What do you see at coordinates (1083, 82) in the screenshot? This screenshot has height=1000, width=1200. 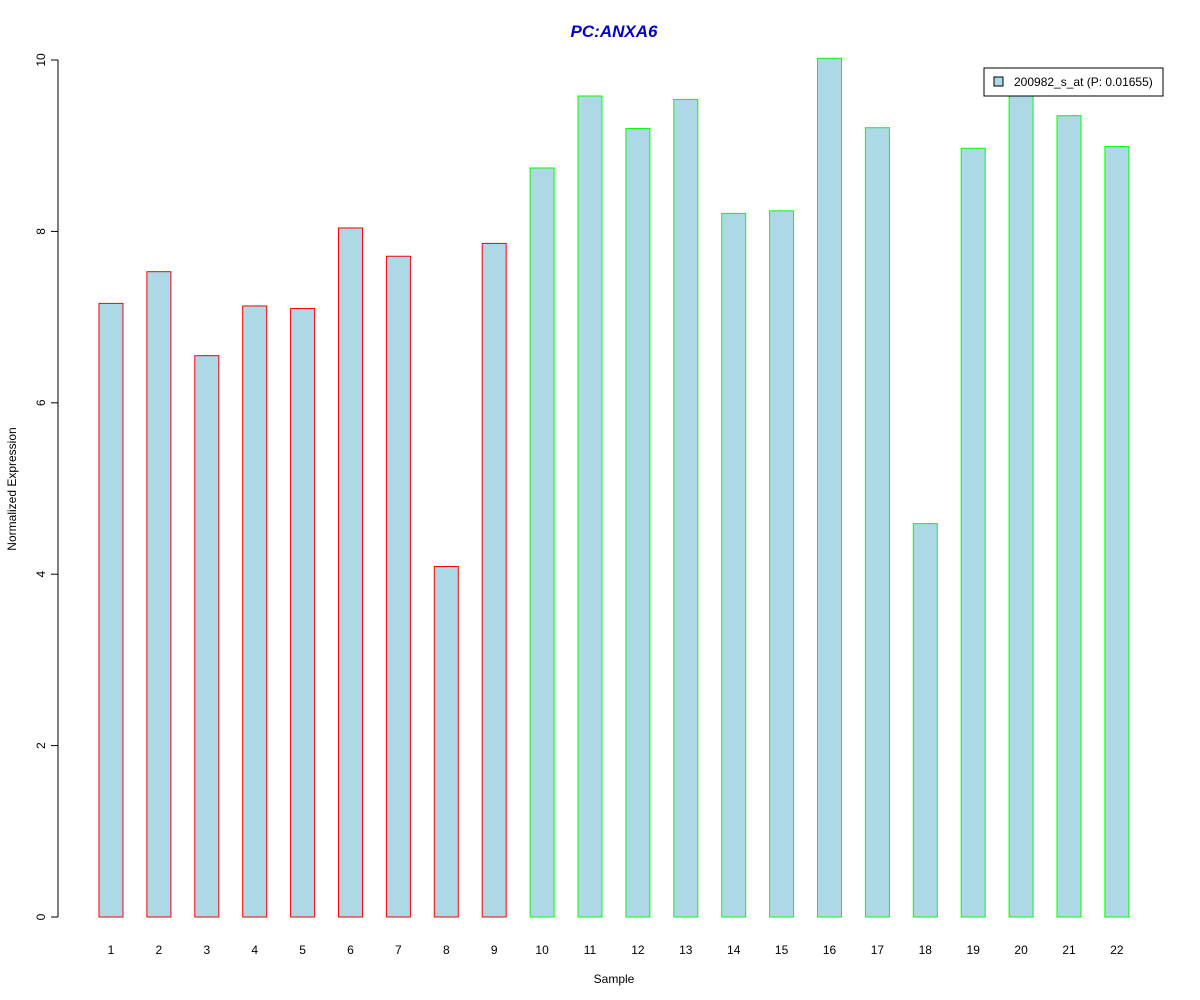 I see `legend-label: 200982_s_at (P: 0.01655)` at bounding box center [1083, 82].